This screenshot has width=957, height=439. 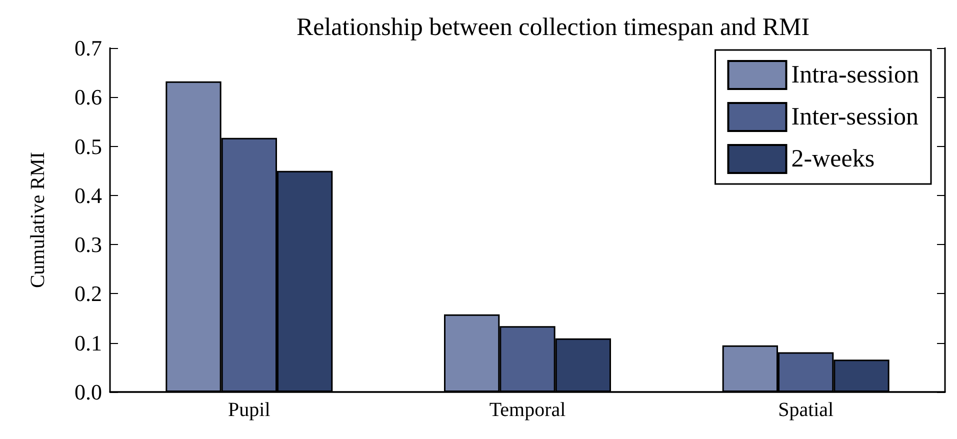 What do you see at coordinates (88, 245) in the screenshot?
I see `y-tick-label: 0.3` at bounding box center [88, 245].